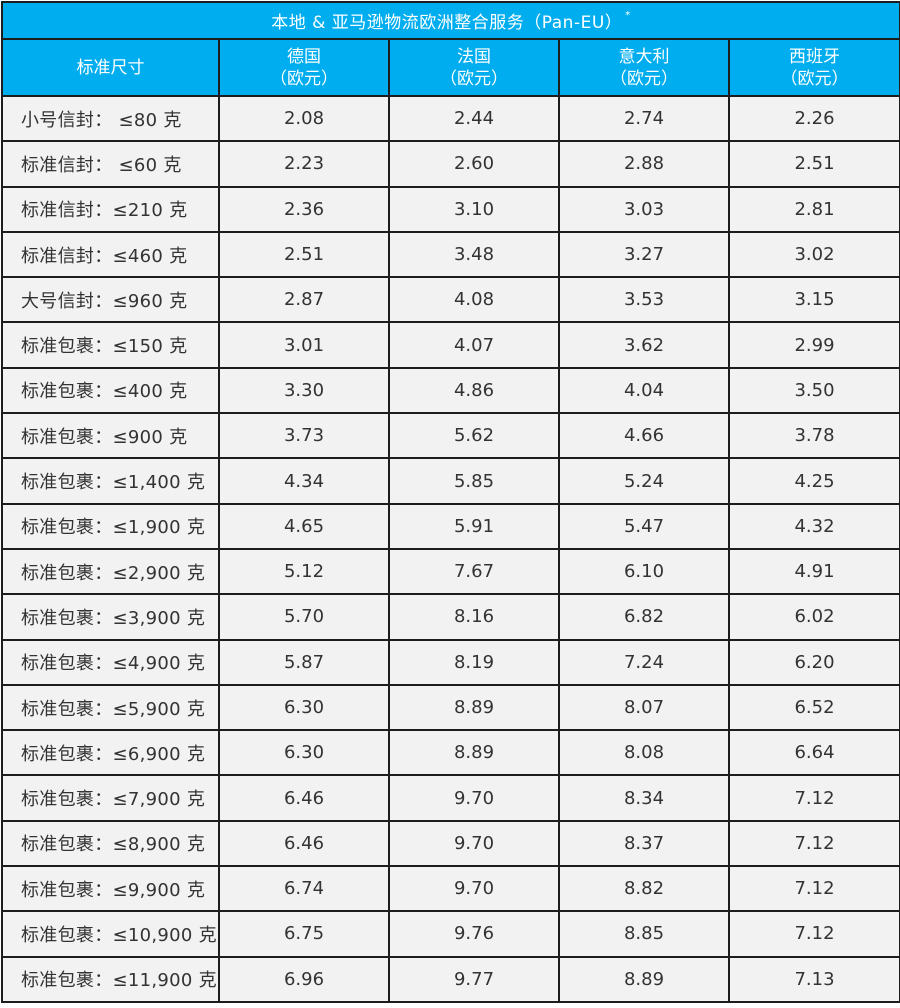 The width and height of the screenshot is (900, 1008). I want to click on table-row: 标准包裹：≤10,900 克 6.75 9.76 8.85 7.12, so click(450, 934).